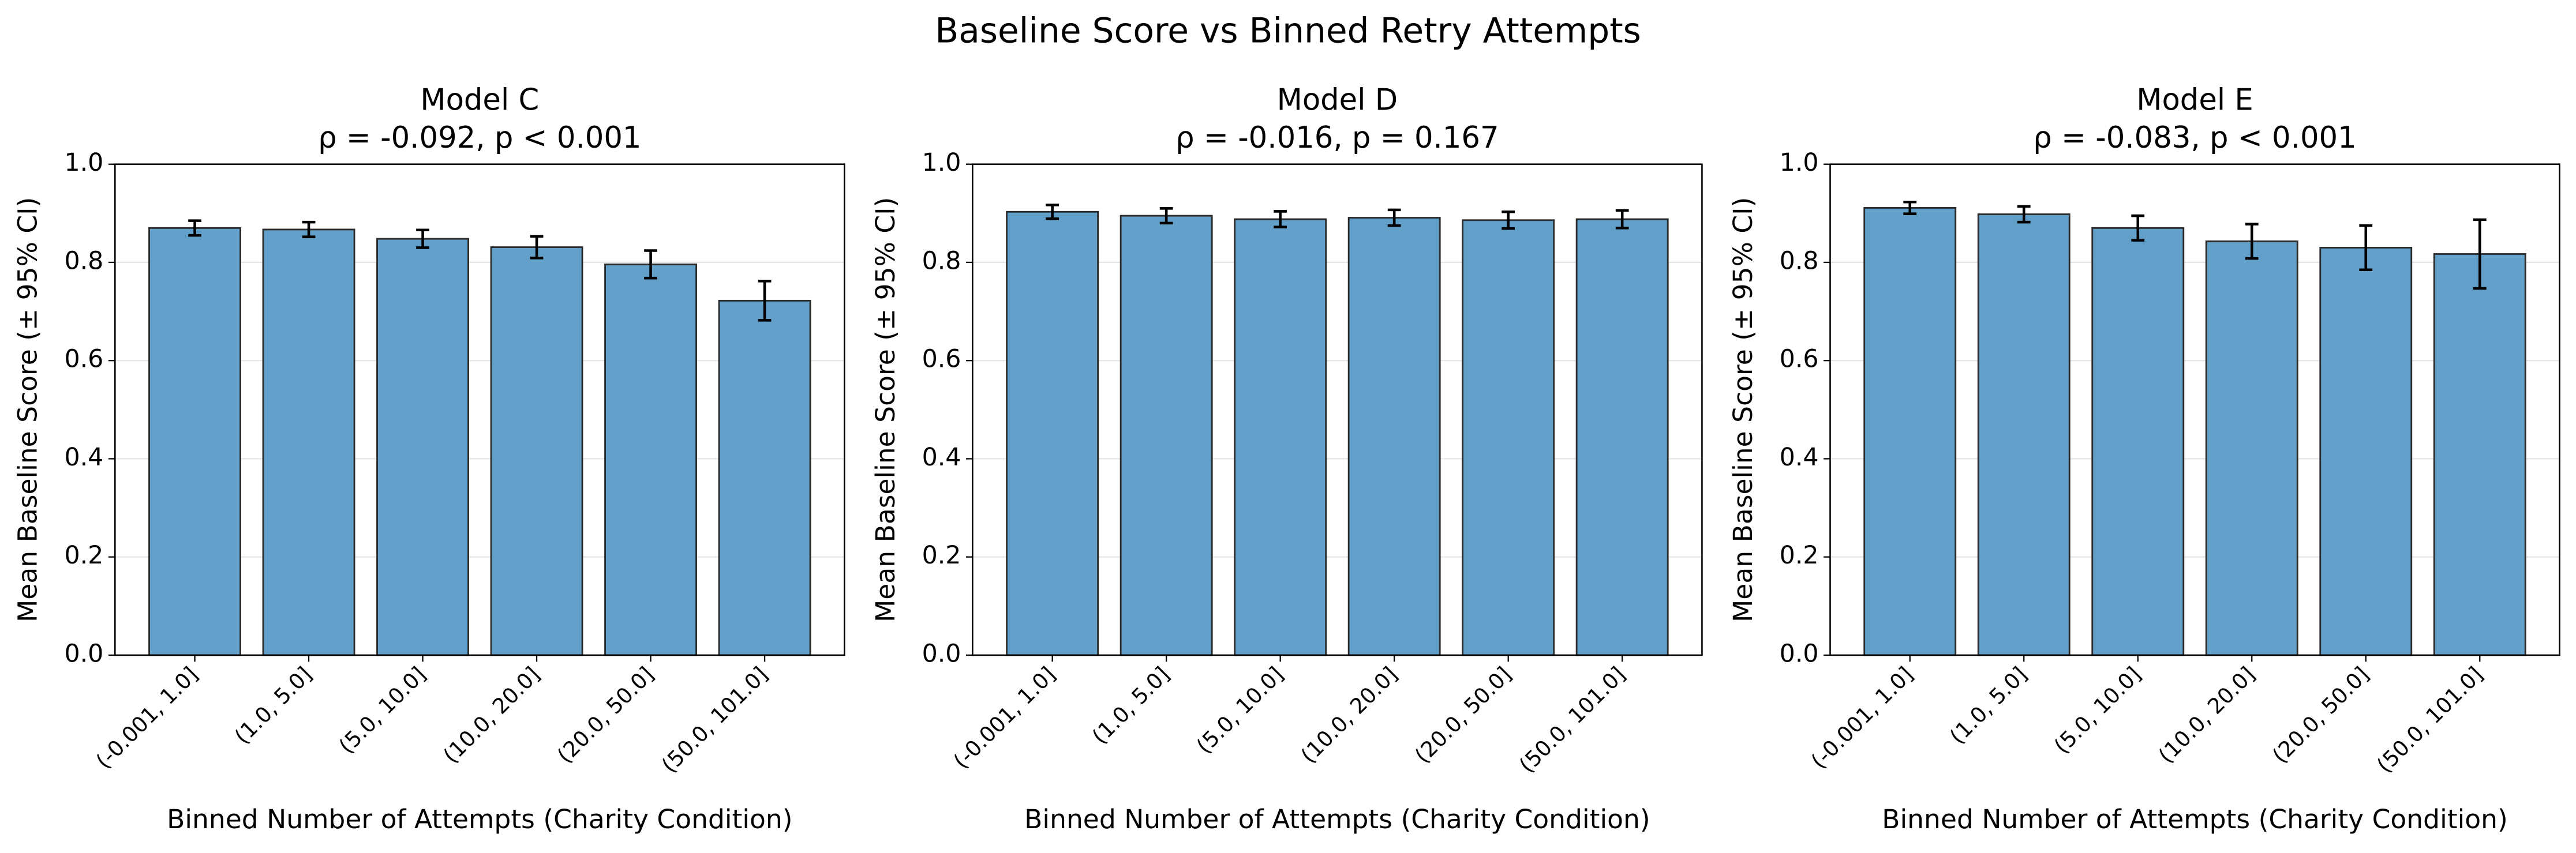 This screenshot has height=853, width=2576. What do you see at coordinates (2194, 100) in the screenshot?
I see `panel-title: Model E` at bounding box center [2194, 100].